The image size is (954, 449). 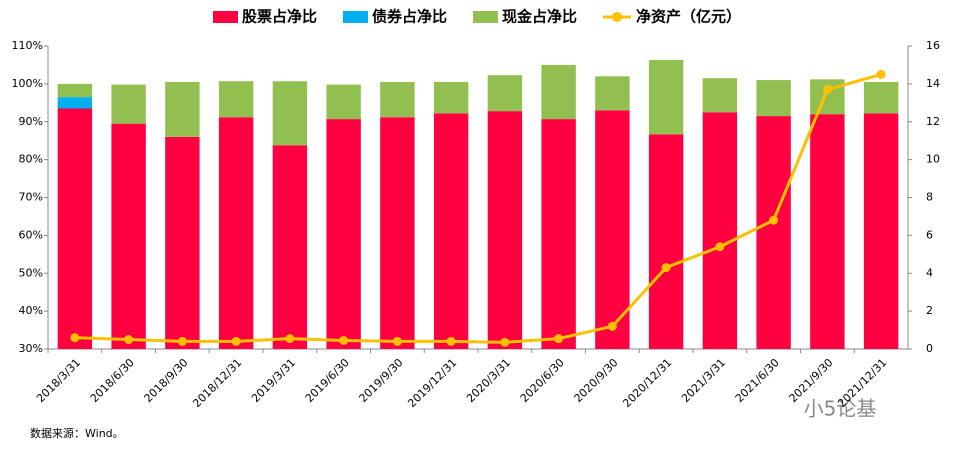 What do you see at coordinates (929, 197) in the screenshot?
I see `y2-tick-label: 8` at bounding box center [929, 197].